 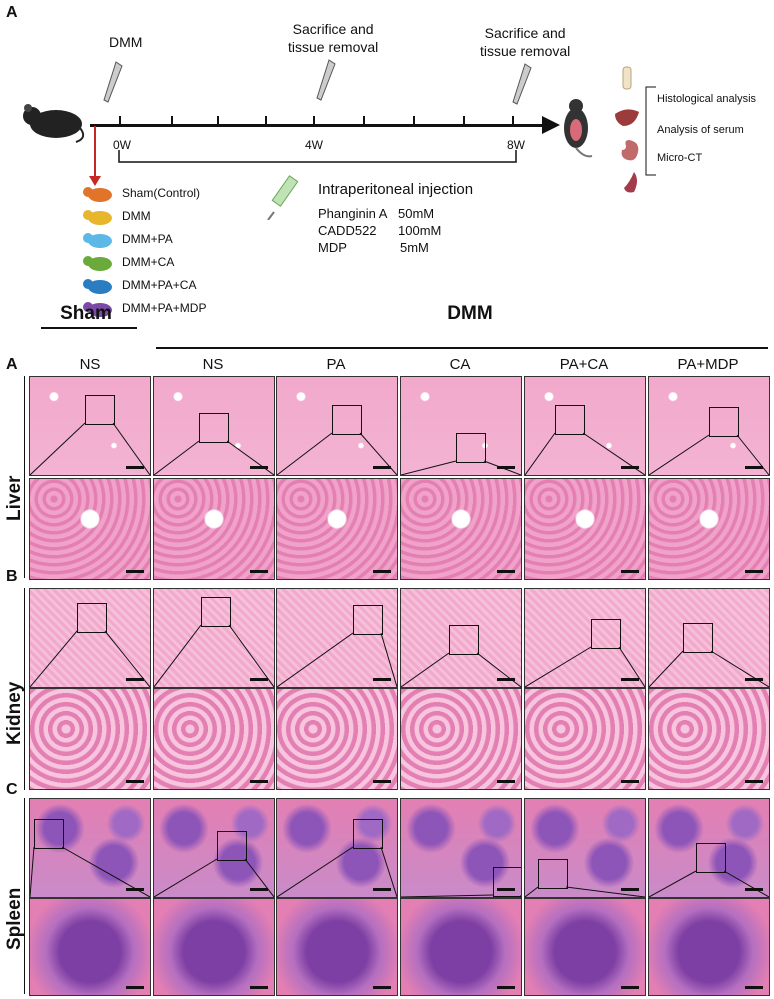 What do you see at coordinates (90, 364) in the screenshot?
I see `column-header: NS` at bounding box center [90, 364].